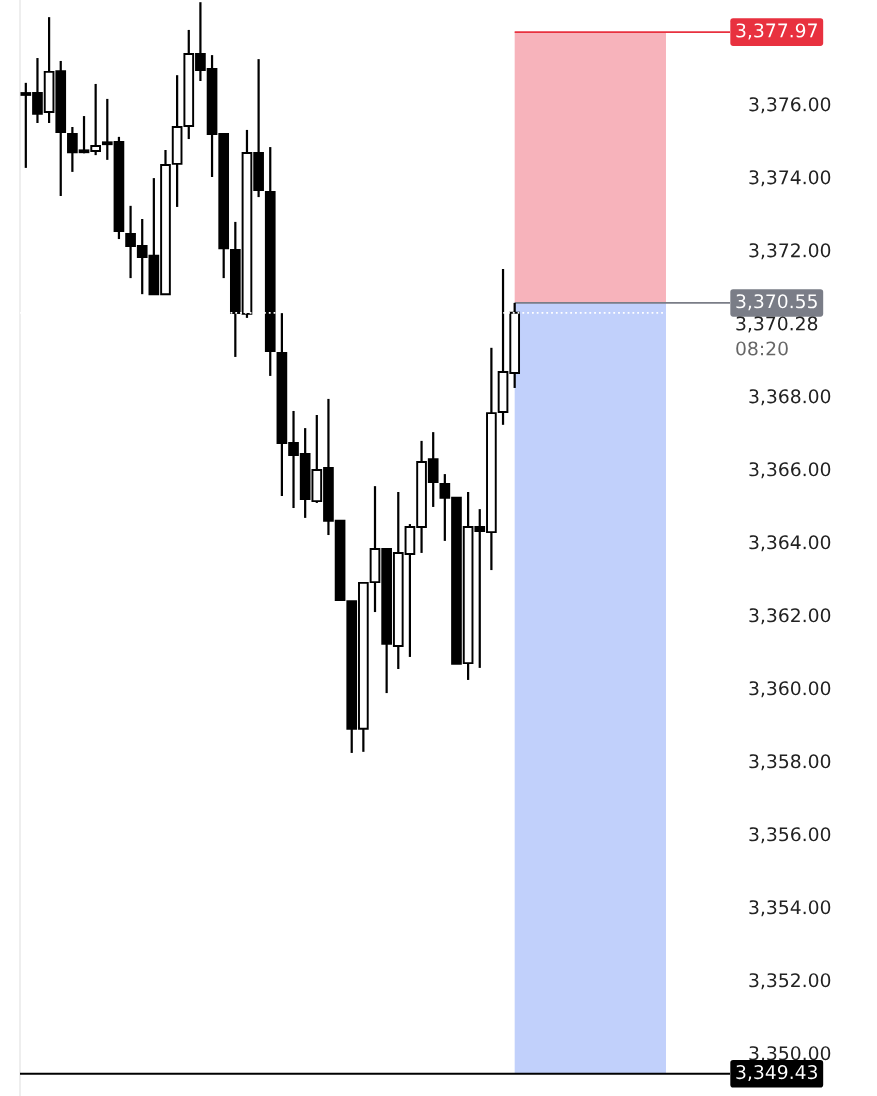 The width and height of the screenshot is (877, 1096). Describe the element at coordinates (790, 543) in the screenshot. I see `y-tick-label: 3,364.00` at that location.